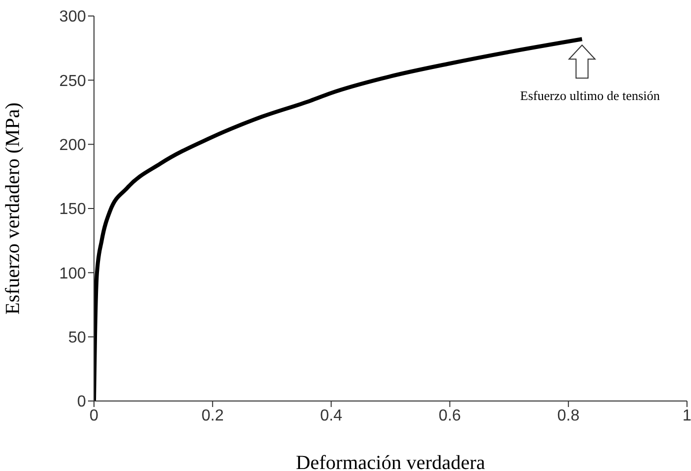 The width and height of the screenshot is (691, 471). I want to click on y-axis-title: Esfuerzo verdadero (MPa), so click(13, 208).